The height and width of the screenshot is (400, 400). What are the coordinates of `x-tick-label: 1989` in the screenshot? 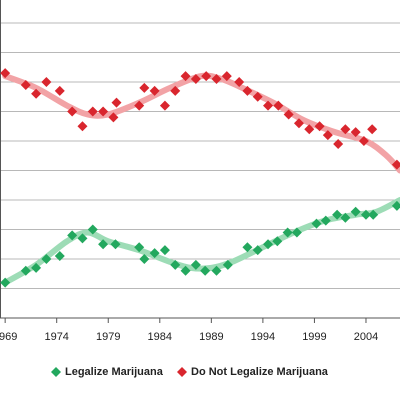 It's located at (211, 337).